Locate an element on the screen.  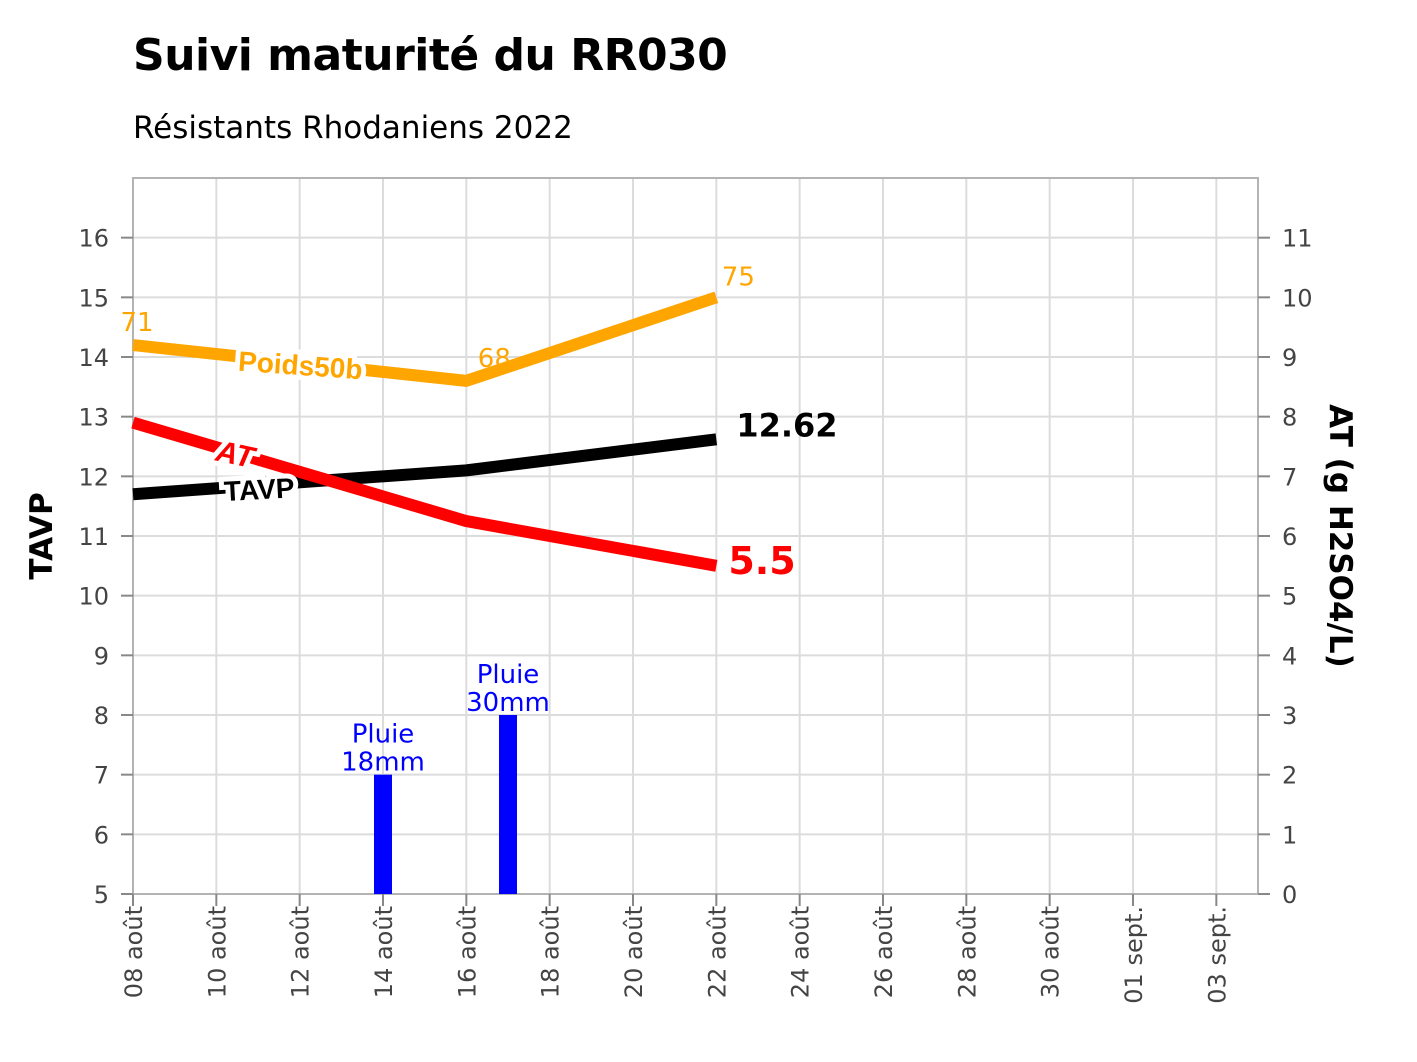
y-left-tick-label: 11 is located at coordinates (93, 537).